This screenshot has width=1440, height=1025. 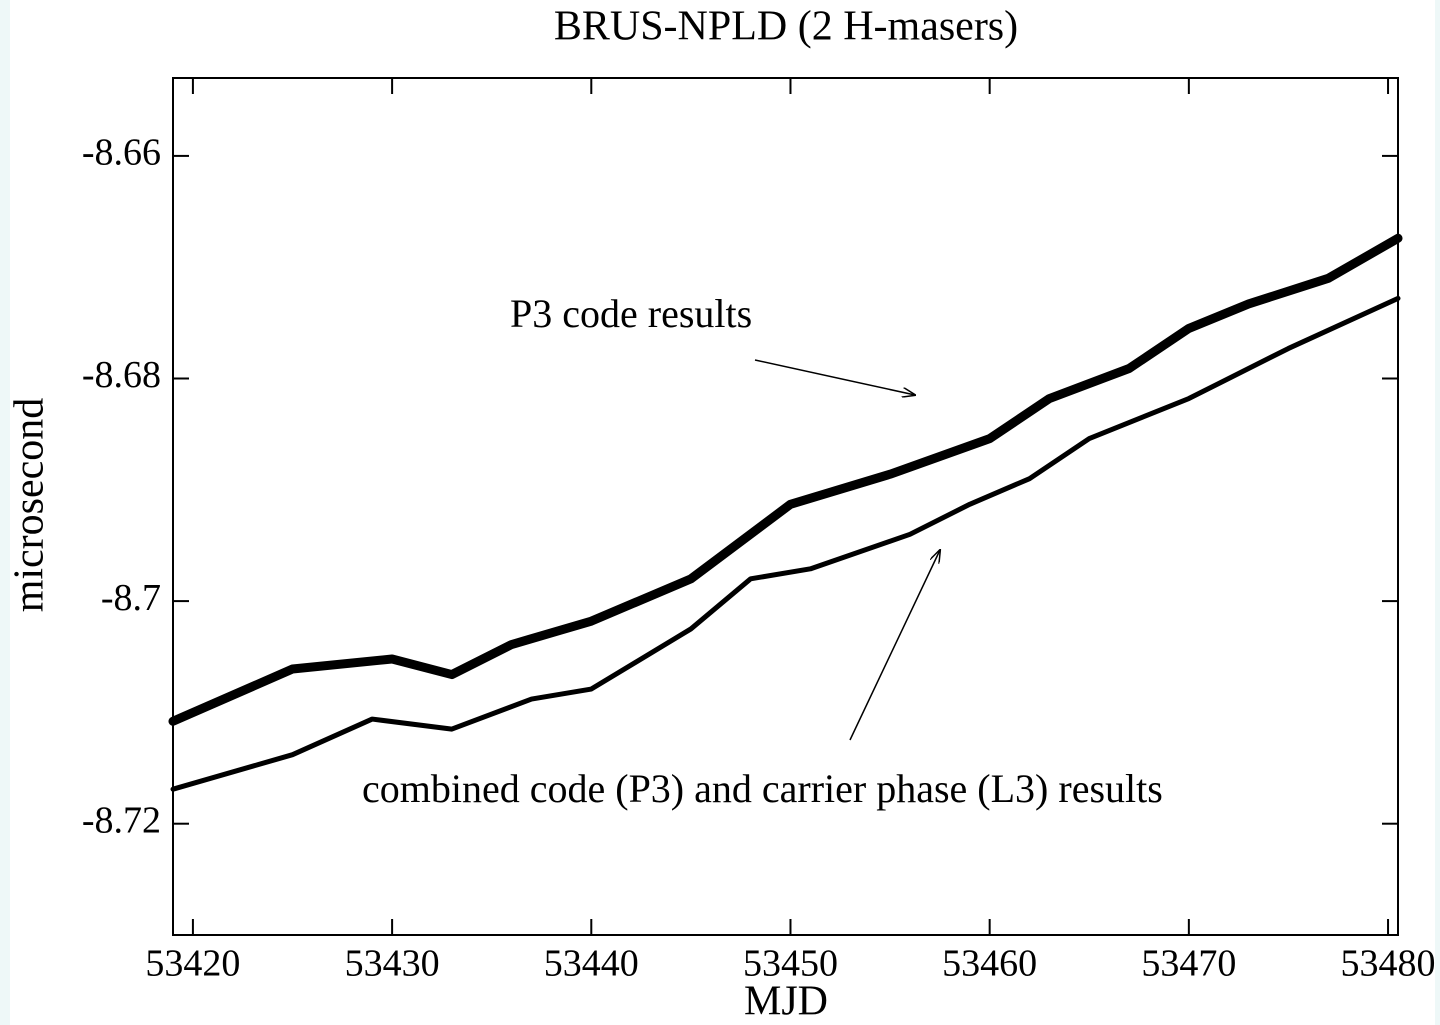 I want to click on x-tick-label: 53480, so click(x=1388, y=964).